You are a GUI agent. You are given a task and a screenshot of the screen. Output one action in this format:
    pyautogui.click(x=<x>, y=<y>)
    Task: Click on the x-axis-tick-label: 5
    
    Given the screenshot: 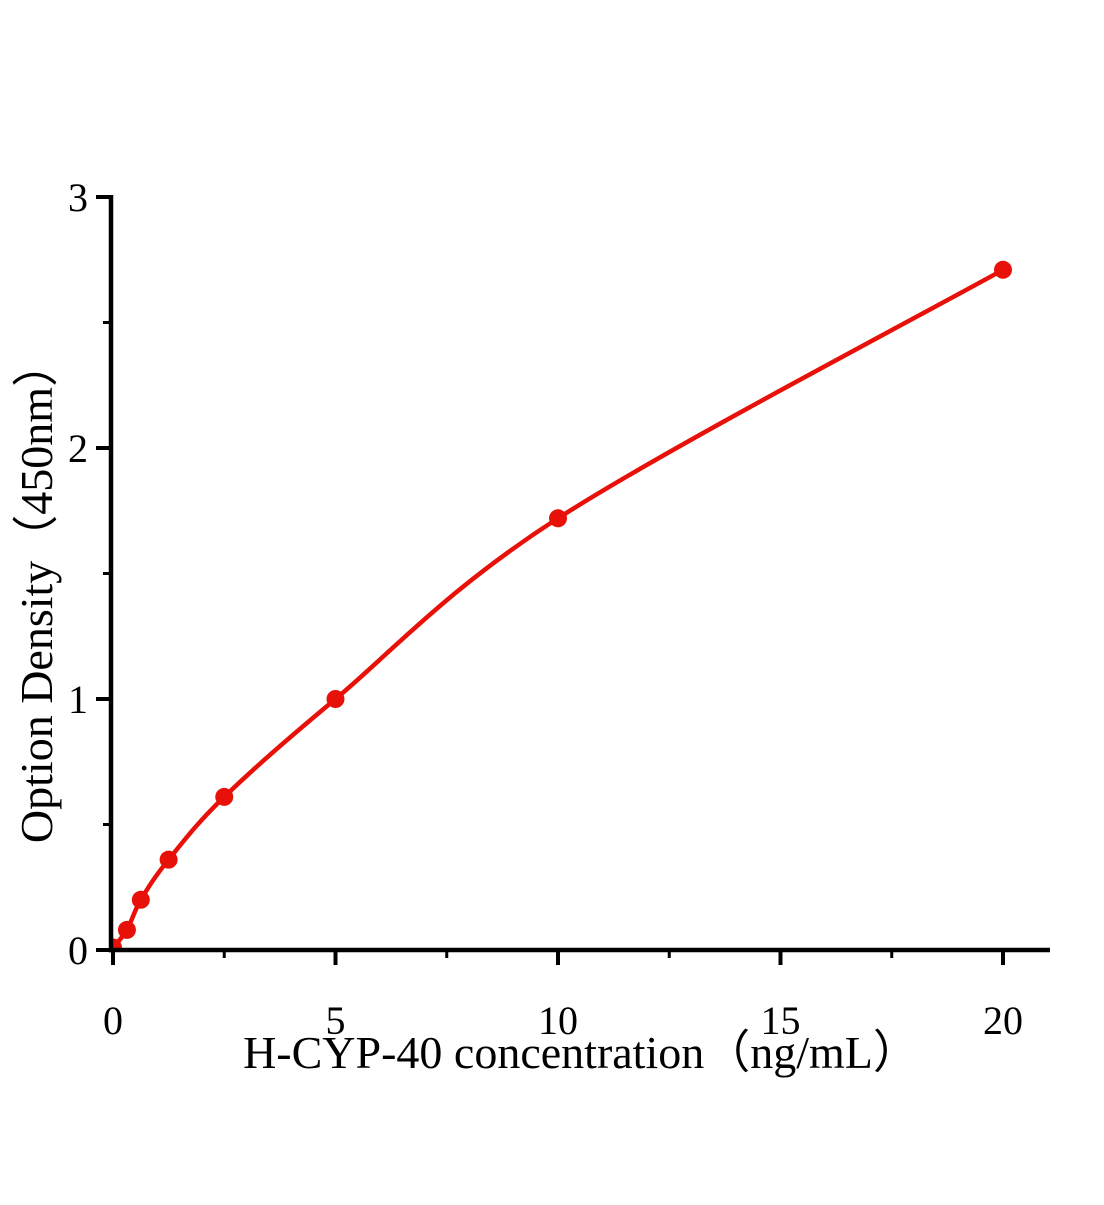 What is the action you would take?
    pyautogui.click(x=336, y=1020)
    